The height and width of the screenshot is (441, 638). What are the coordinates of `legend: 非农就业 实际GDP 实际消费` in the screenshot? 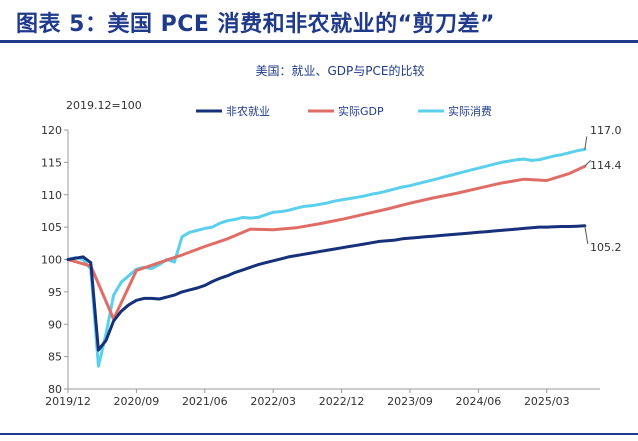 It's located at (344, 111).